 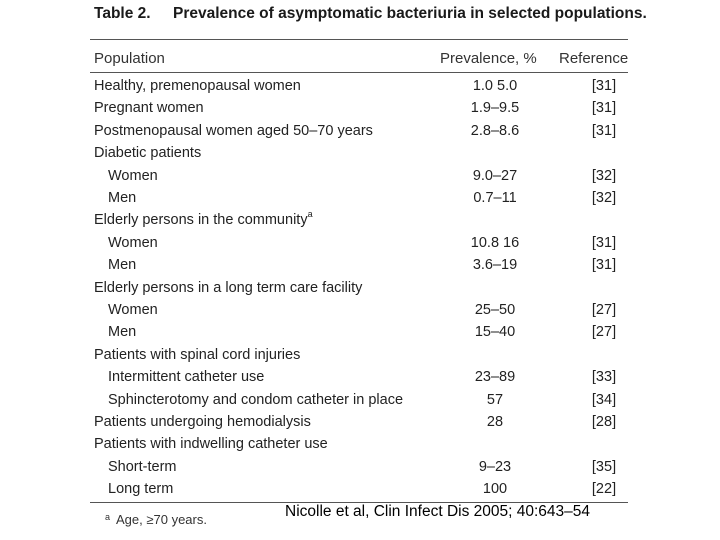 What do you see at coordinates (495, 489) in the screenshot?
I see `prevalence-cell: 100` at bounding box center [495, 489].